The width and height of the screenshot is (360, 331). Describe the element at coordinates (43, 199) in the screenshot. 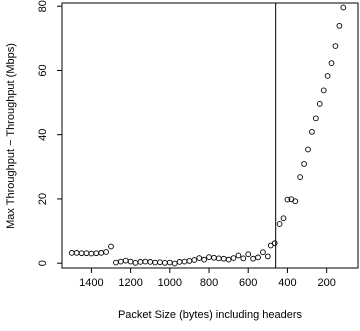

I see `y-tick-label: 20` at that location.